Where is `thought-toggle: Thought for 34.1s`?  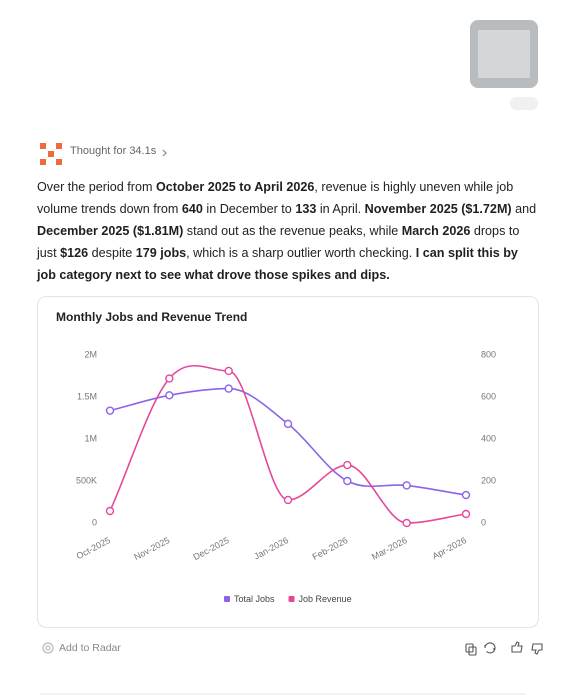 thought-toggle: Thought for 34.1s is located at coordinates (113, 151).